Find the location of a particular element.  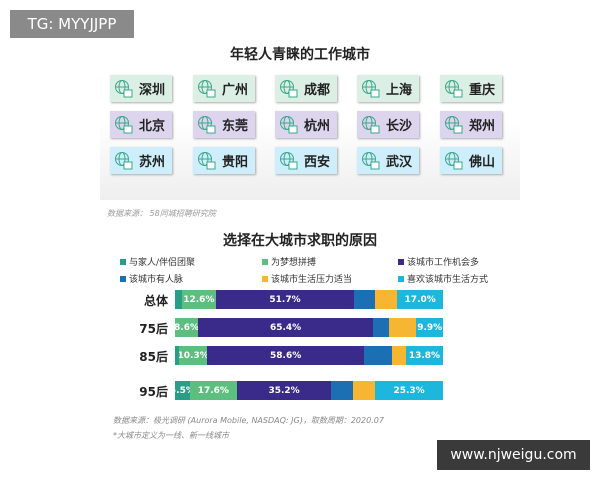

city-card: 武汉 is located at coordinates (388, 160).